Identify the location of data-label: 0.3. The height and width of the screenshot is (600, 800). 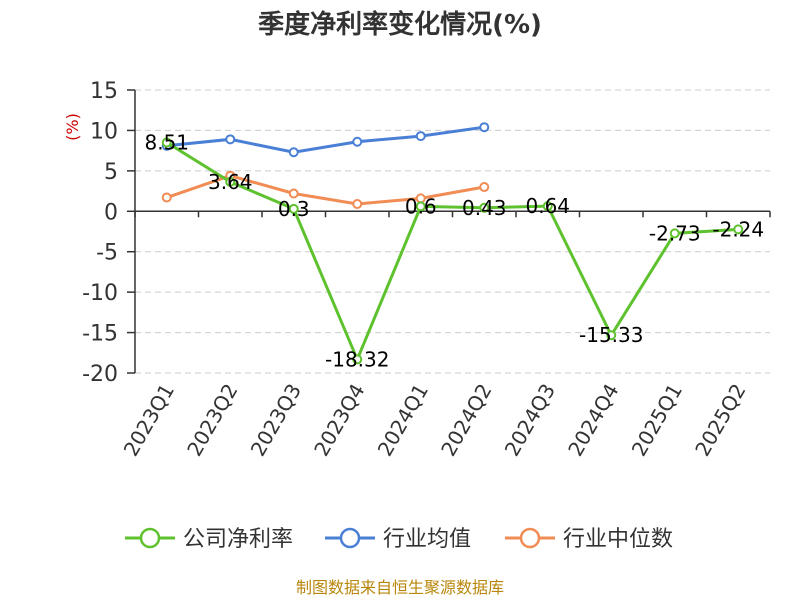
(294, 209).